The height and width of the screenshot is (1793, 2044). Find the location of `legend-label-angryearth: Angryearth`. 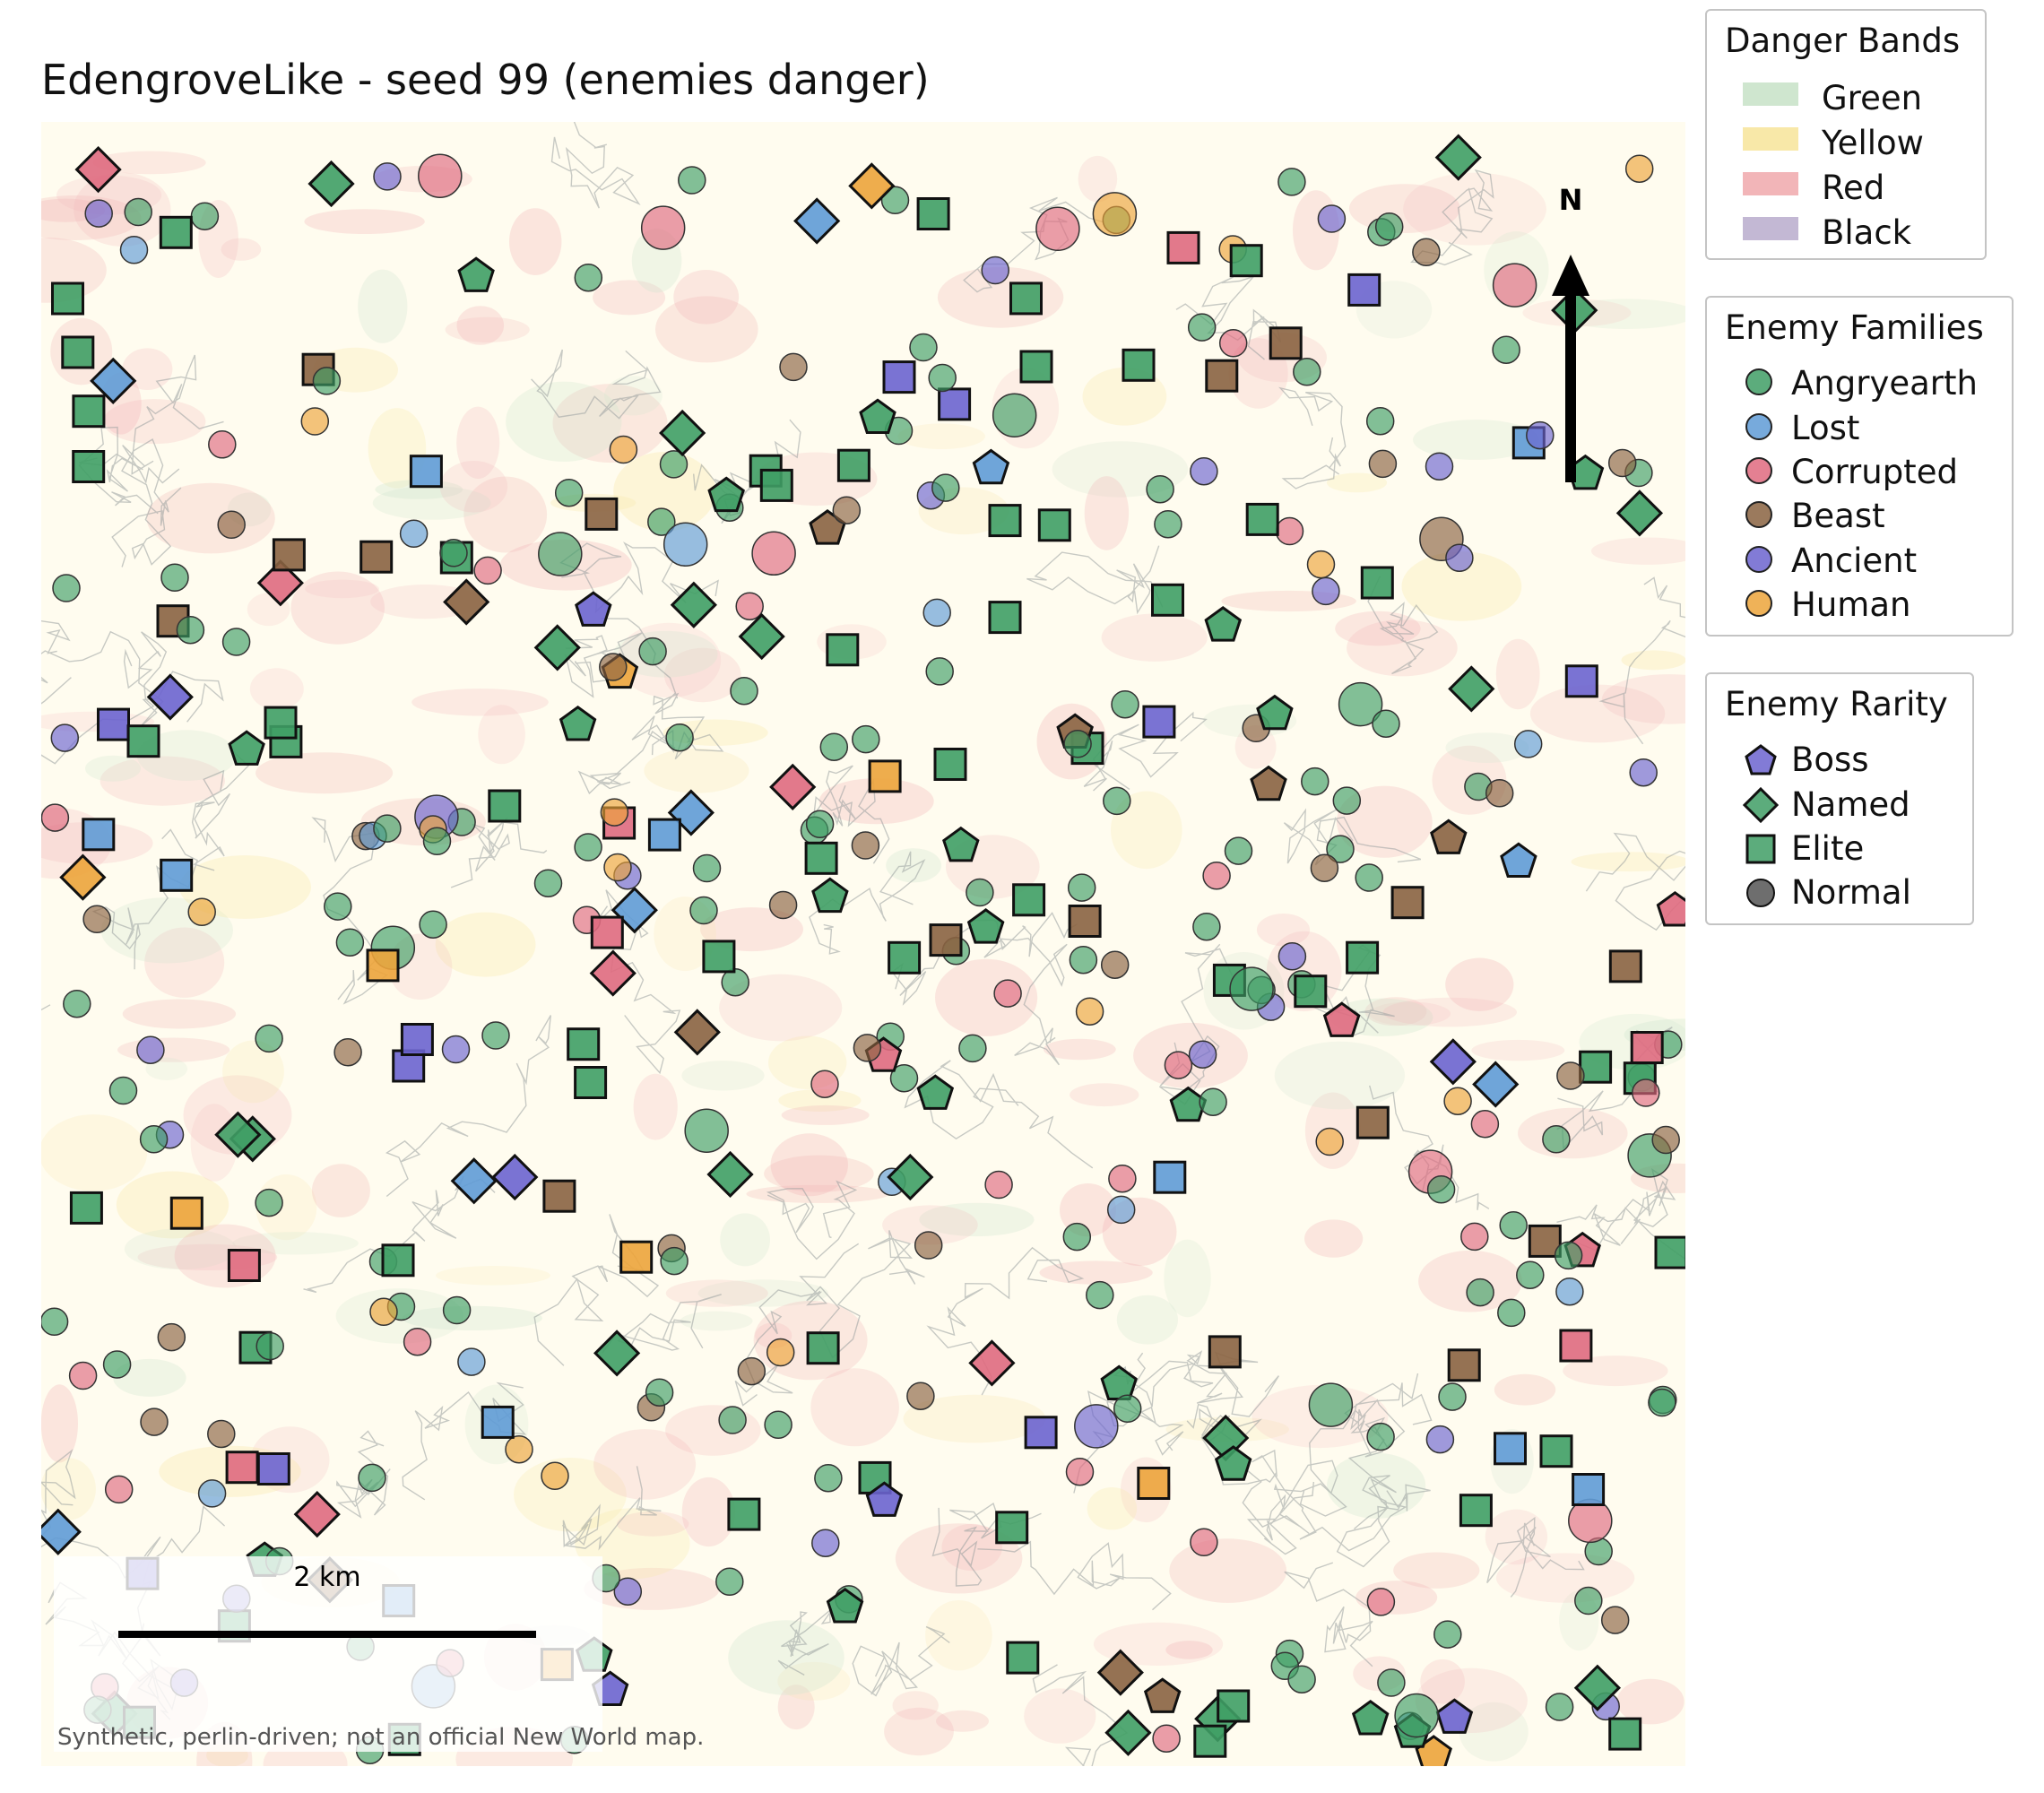

legend-label-angryearth: Angryearth is located at coordinates (1885, 383).